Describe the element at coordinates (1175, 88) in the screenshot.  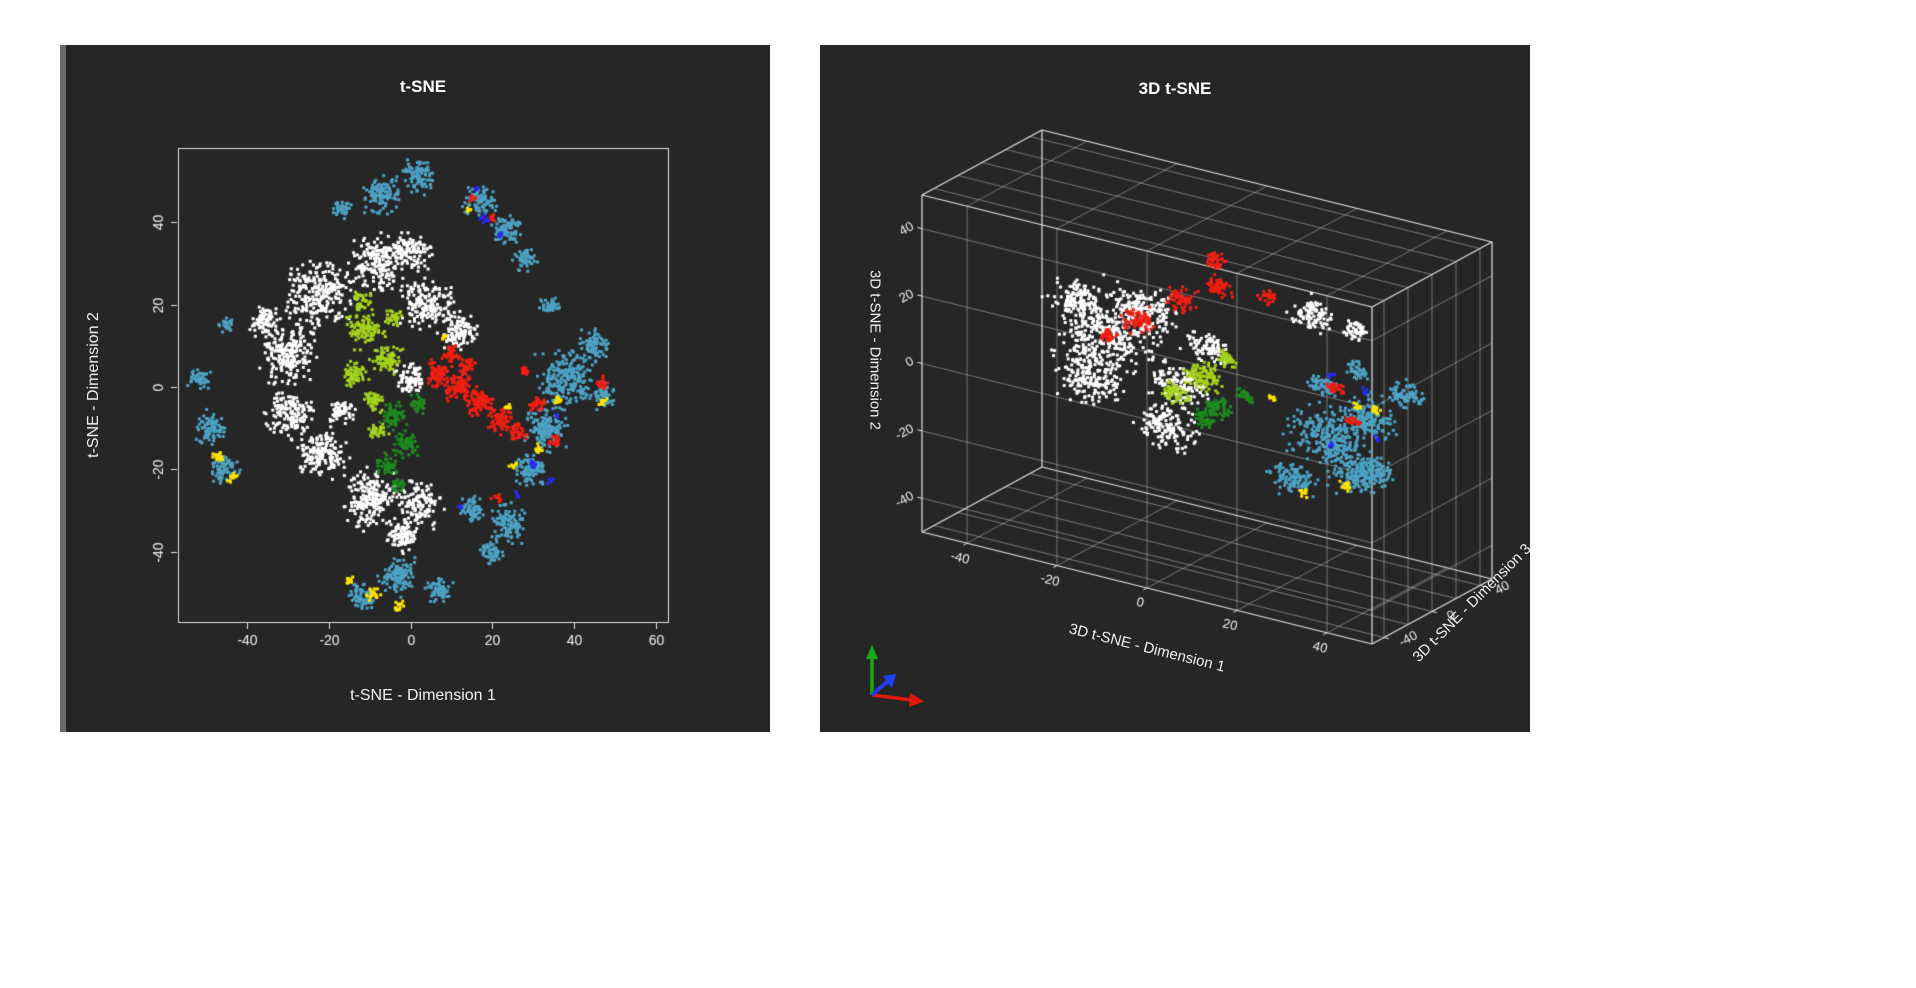
I see `tsne-3d-title: 3D t-SNE` at that location.